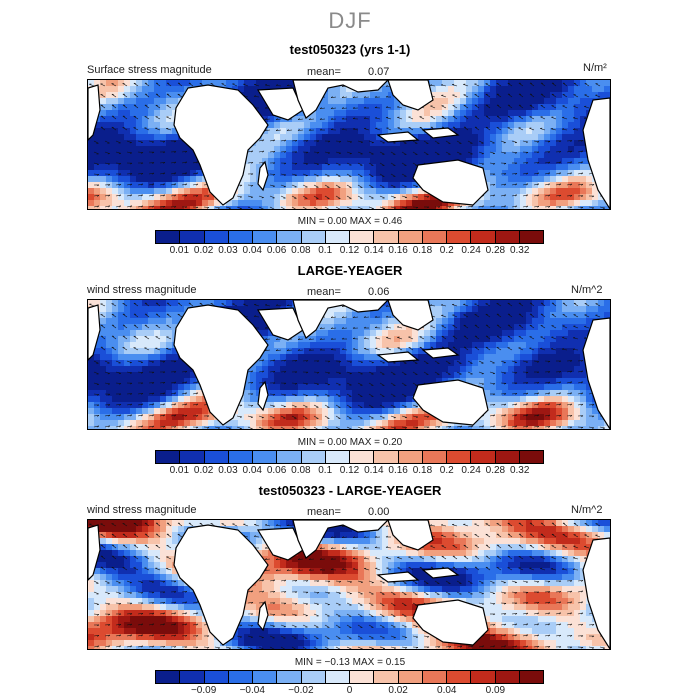  What do you see at coordinates (379, 512) in the screenshot?
I see `panel-3-mean-value: 0.00` at bounding box center [379, 512].